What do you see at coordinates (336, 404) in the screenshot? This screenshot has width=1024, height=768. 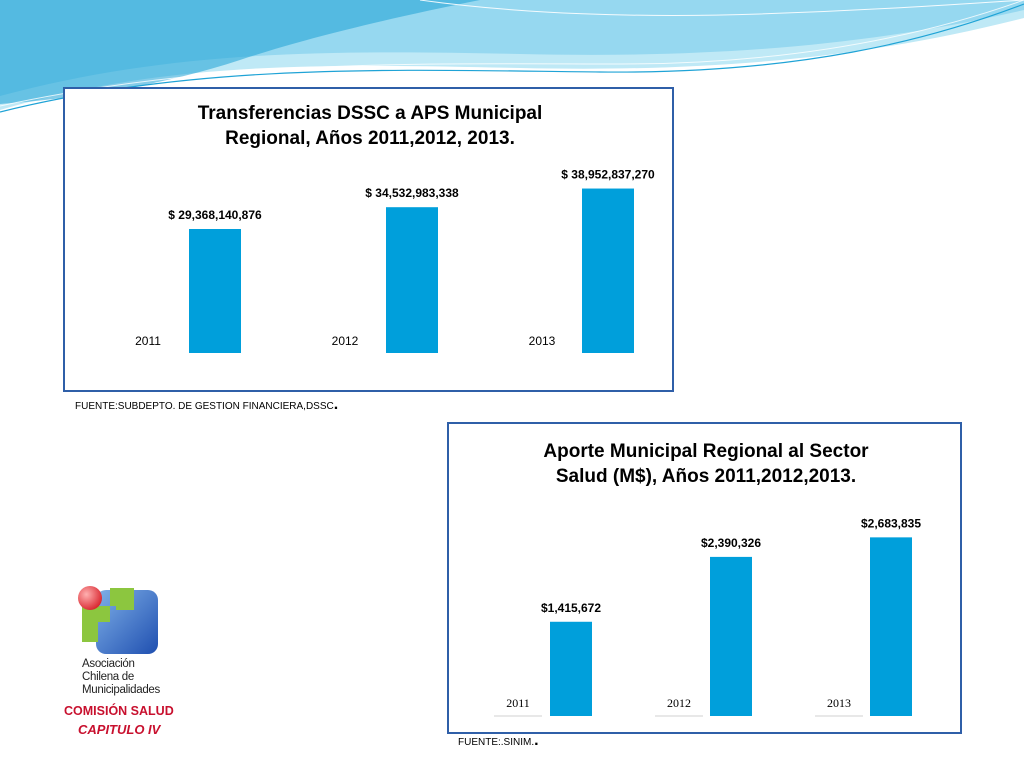 I see `source-period-1: .` at bounding box center [336, 404].